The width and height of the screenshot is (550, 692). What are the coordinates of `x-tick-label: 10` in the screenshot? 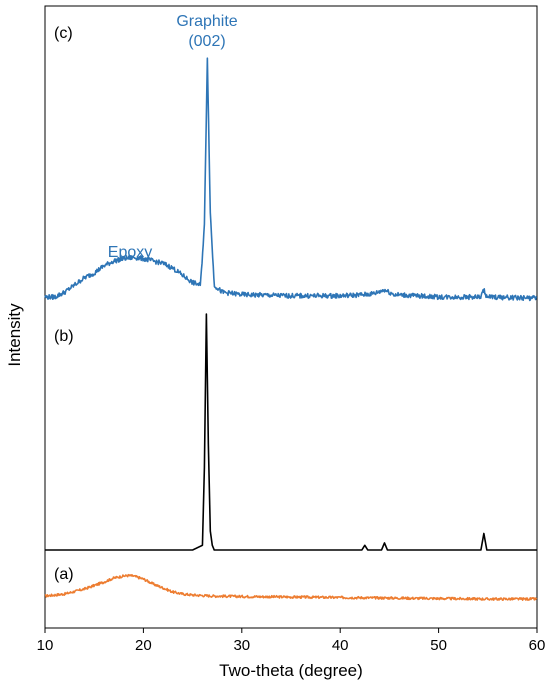 It's located at (45, 645).